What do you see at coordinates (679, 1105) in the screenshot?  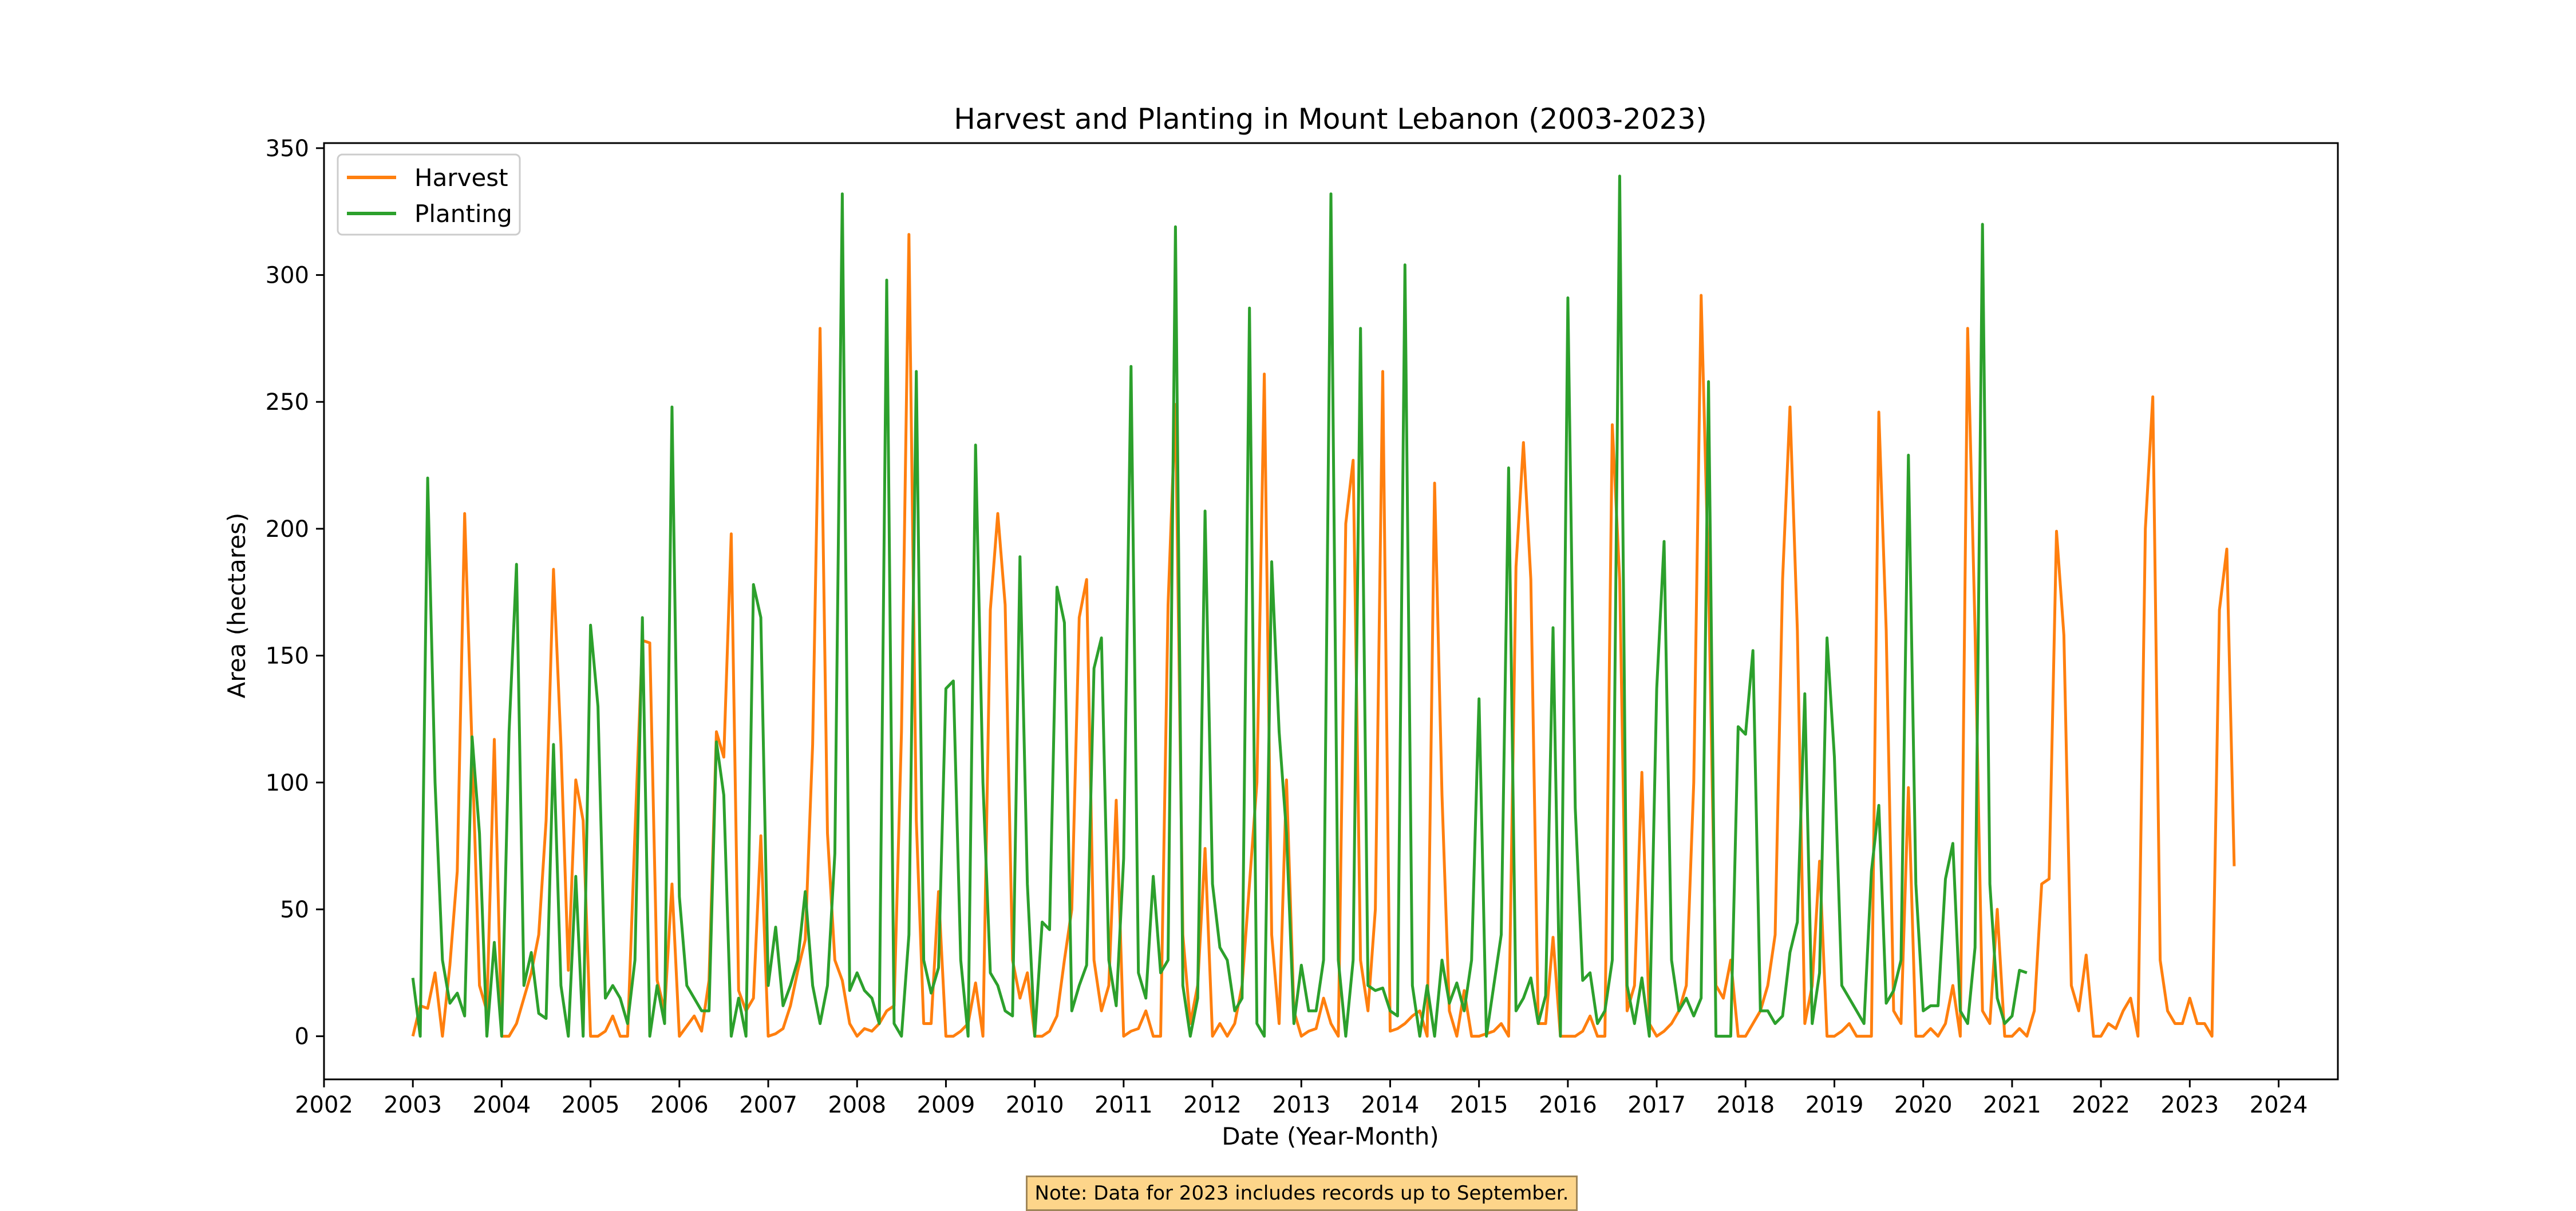 I see `x-tick-label: 2006` at bounding box center [679, 1105].